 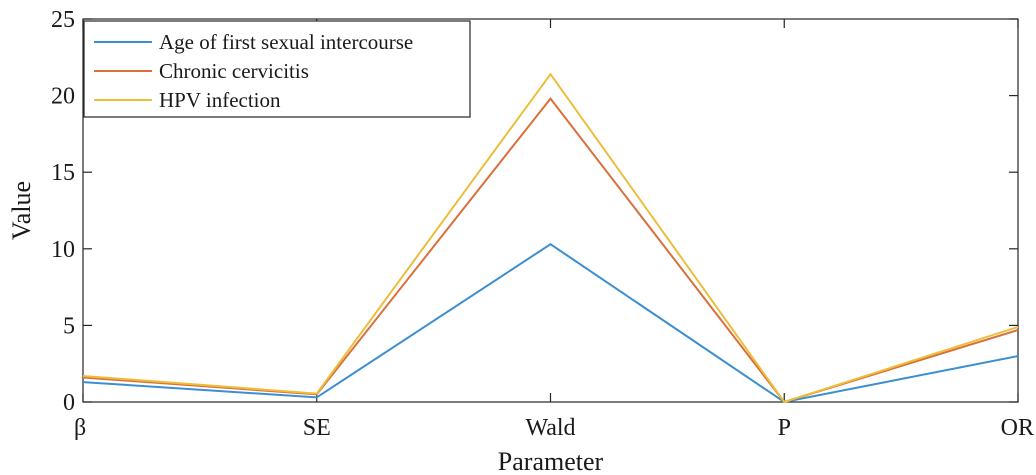 What do you see at coordinates (63, 20) in the screenshot?
I see `y-tick-label: 25` at bounding box center [63, 20].